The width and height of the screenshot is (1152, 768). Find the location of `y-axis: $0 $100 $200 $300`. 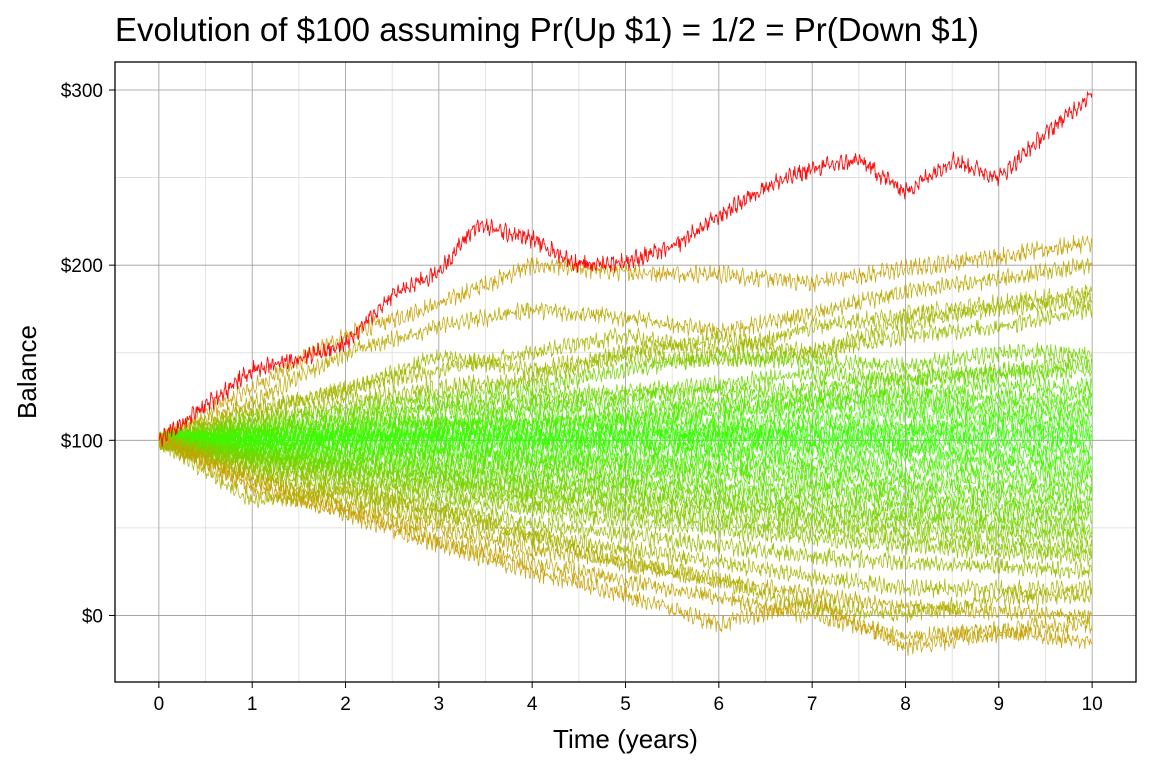

y-axis: $0 $100 $200 $300 is located at coordinates (88, 354).